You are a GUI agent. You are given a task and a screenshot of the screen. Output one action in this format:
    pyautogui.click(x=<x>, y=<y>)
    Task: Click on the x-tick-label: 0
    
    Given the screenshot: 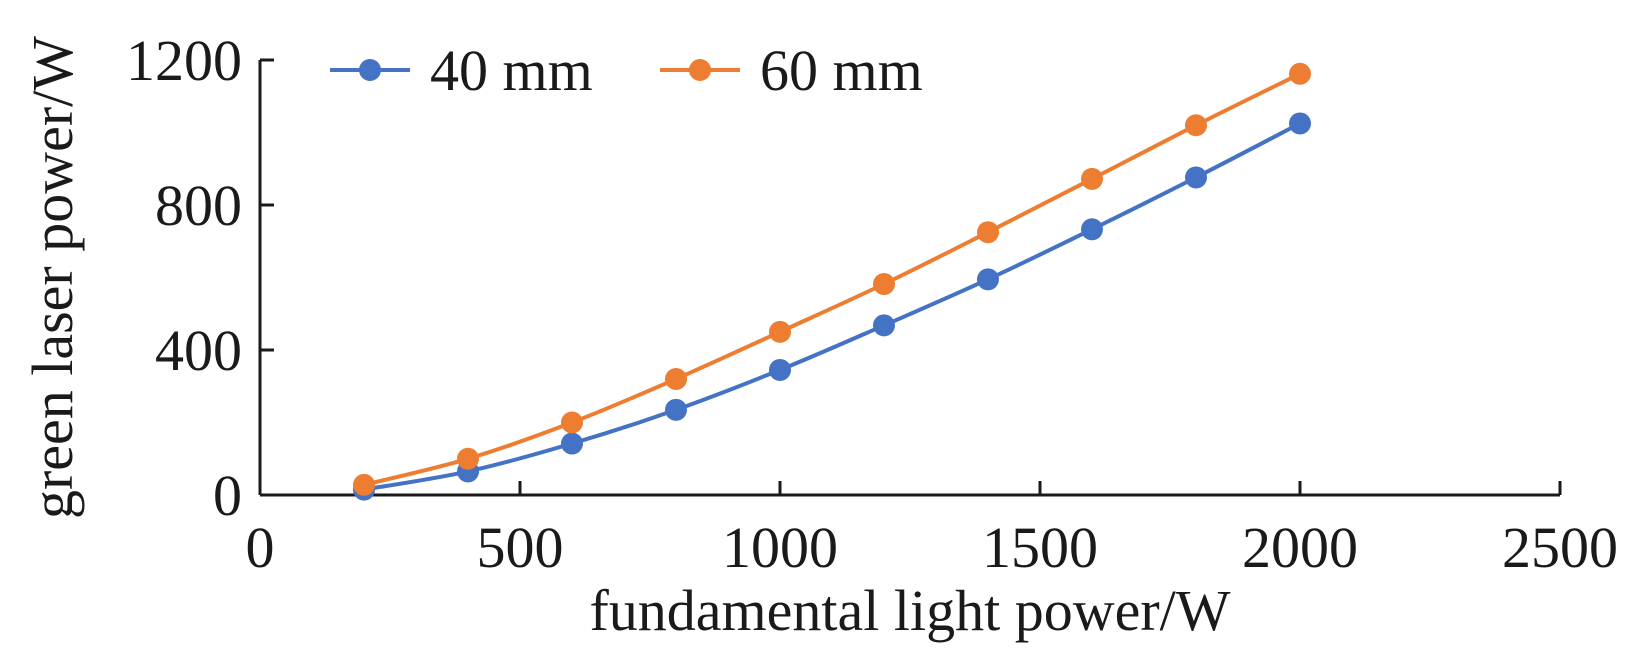 What is the action you would take?
    pyautogui.click(x=260, y=547)
    